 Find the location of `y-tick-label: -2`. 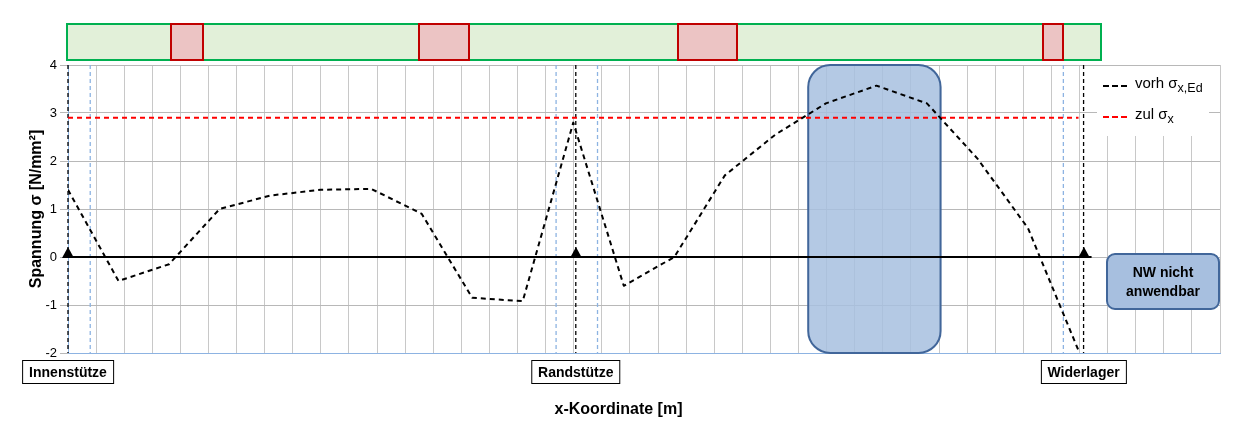

y-tick-label: -2 is located at coordinates (51, 352).